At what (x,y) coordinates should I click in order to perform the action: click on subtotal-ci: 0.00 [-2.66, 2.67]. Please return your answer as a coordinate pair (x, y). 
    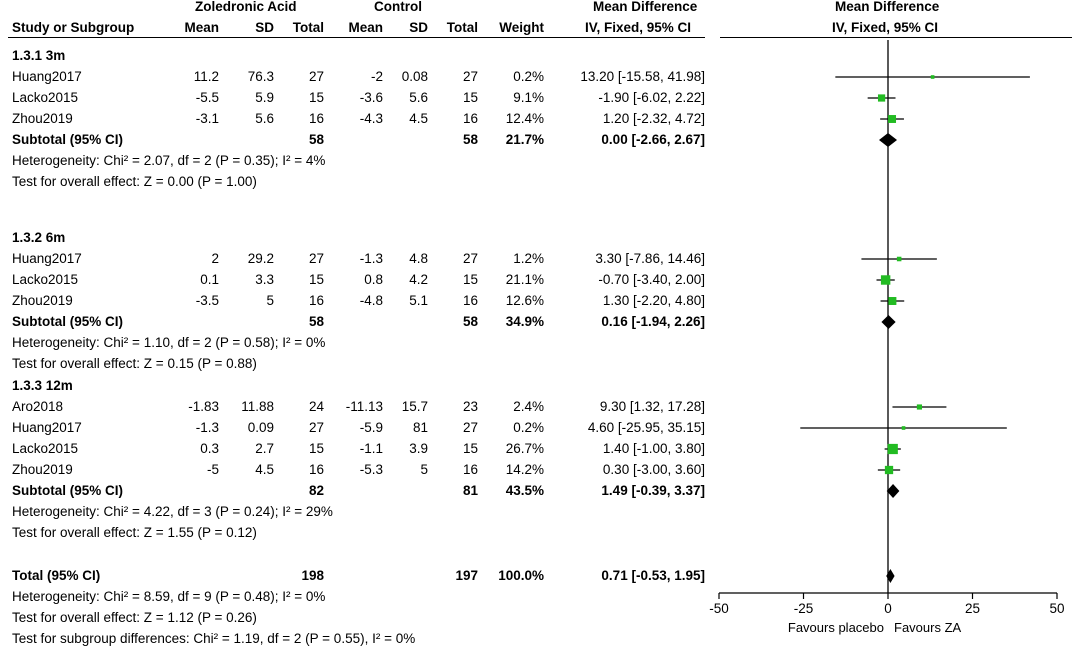
    Looking at the image, I should click on (653, 139).